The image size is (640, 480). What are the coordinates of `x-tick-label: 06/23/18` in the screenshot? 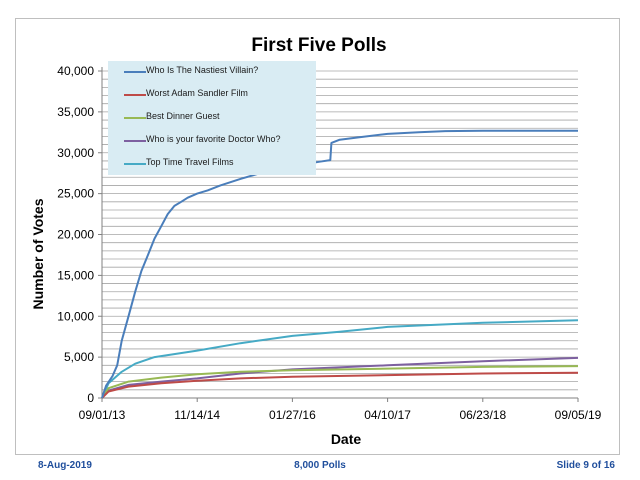 It's located at (482, 415).